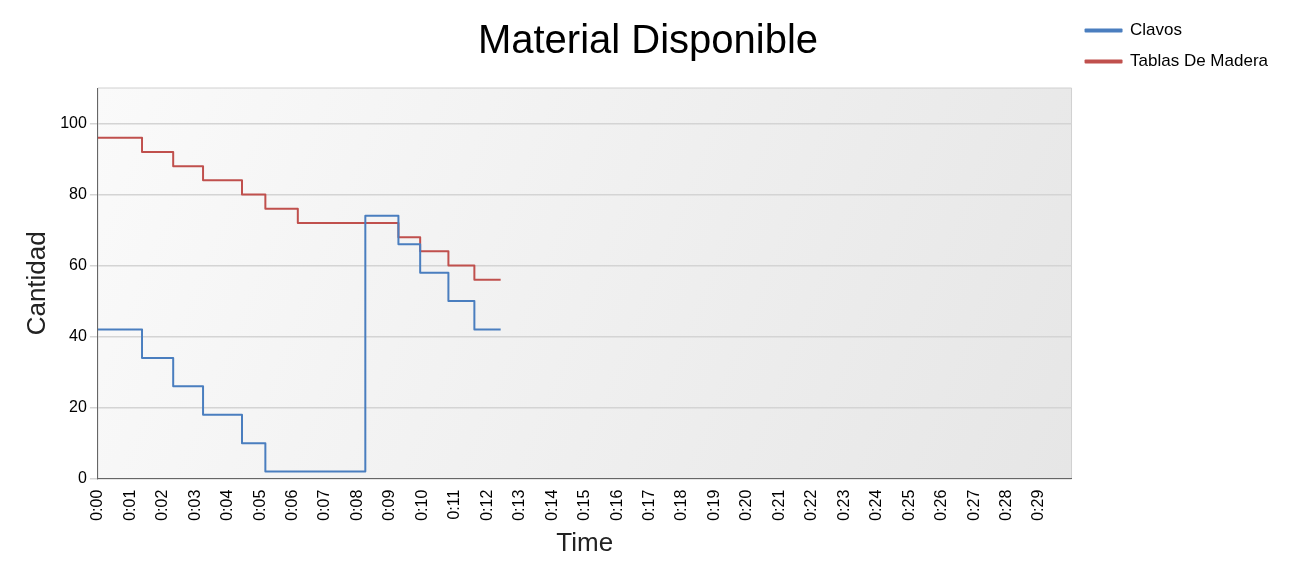 The height and width of the screenshot is (577, 1307). What do you see at coordinates (421, 505) in the screenshot?
I see `x-tick-label: 0:10` at bounding box center [421, 505].